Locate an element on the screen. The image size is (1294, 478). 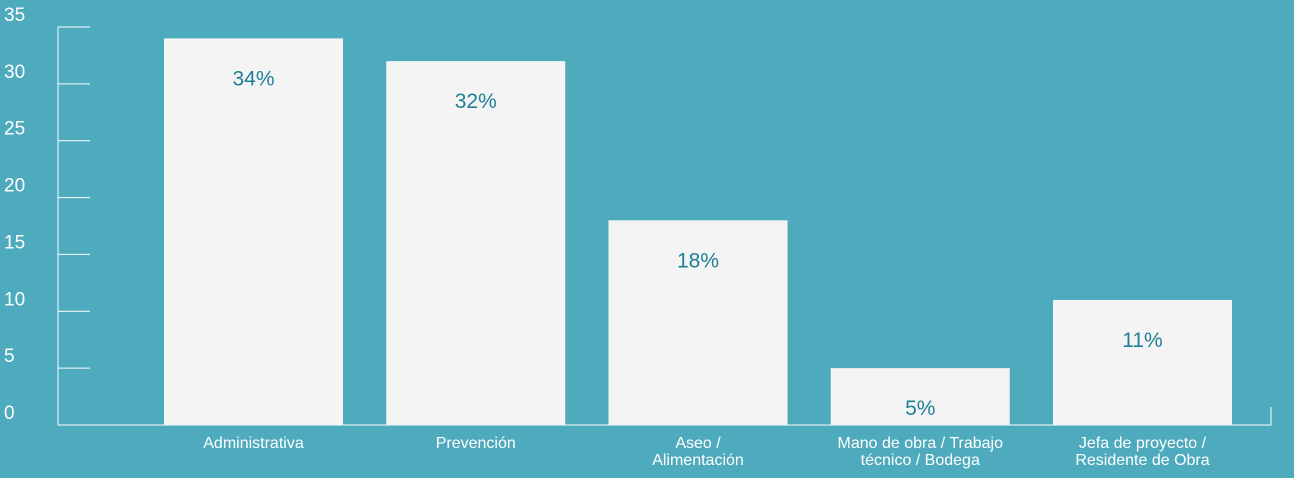
data-label: 32% is located at coordinates (476, 101).